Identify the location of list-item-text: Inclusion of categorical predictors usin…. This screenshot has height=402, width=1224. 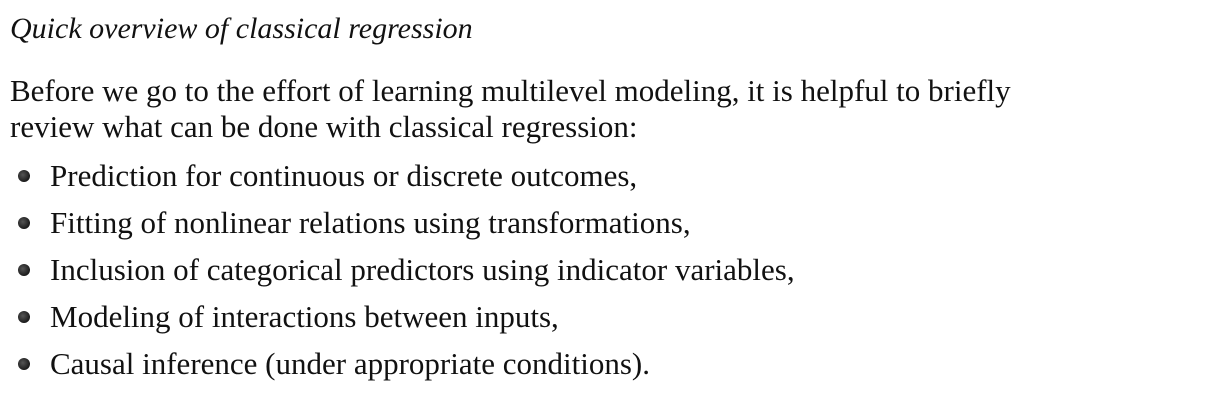
(422, 269).